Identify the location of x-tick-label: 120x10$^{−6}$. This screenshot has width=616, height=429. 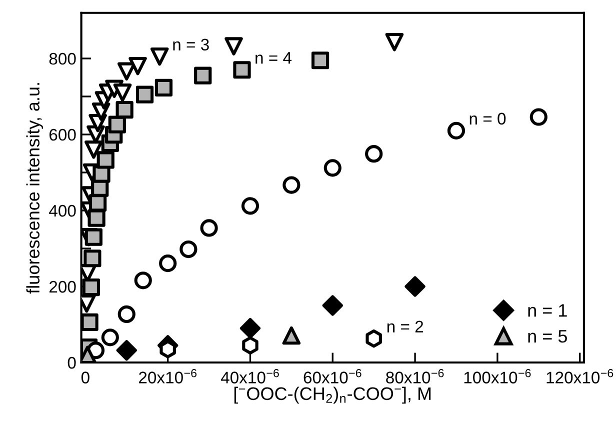
(580, 376).